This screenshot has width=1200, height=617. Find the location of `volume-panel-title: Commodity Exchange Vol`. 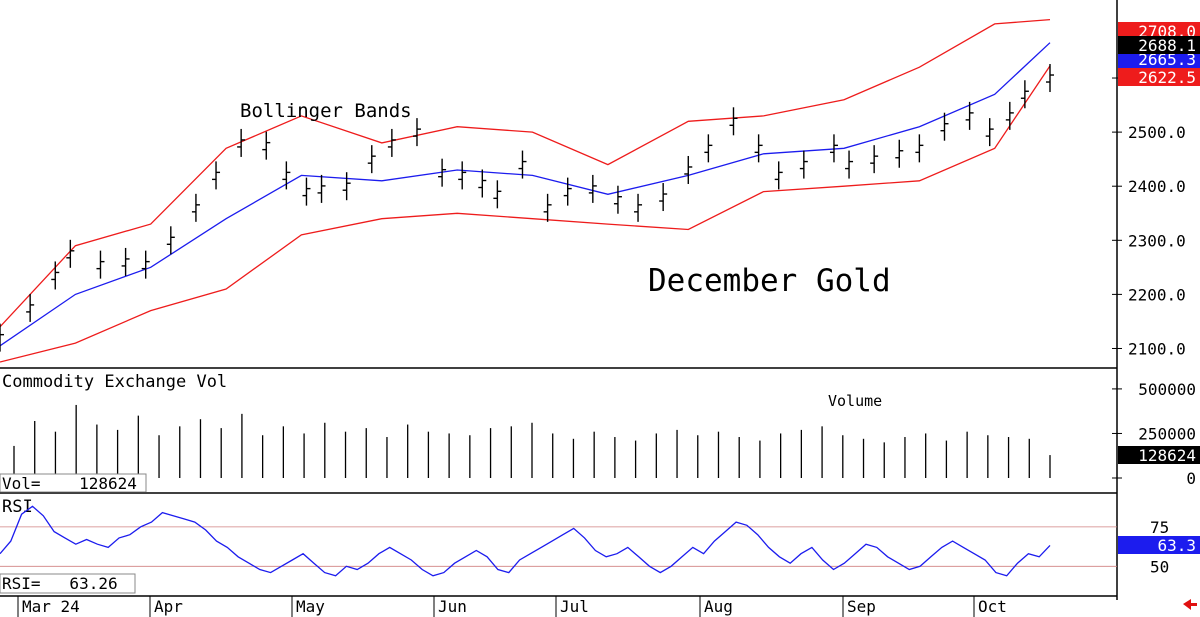

volume-panel-title: Commodity Exchange Vol is located at coordinates (114, 382).